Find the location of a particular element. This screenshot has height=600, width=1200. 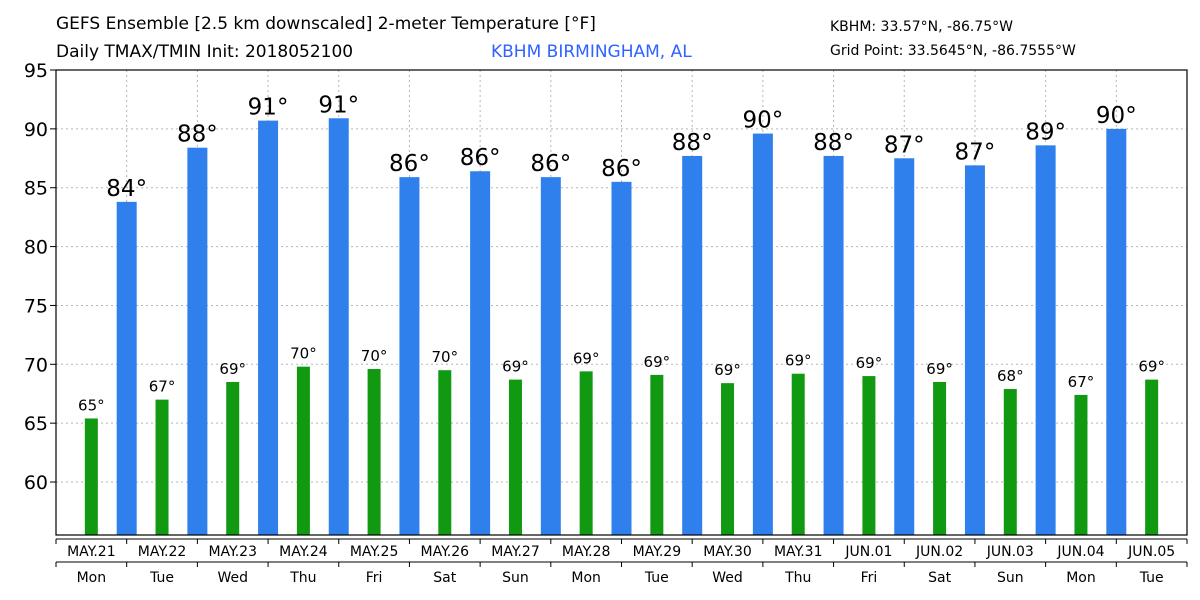

y-tick-label: 60 is located at coordinates (36, 483).